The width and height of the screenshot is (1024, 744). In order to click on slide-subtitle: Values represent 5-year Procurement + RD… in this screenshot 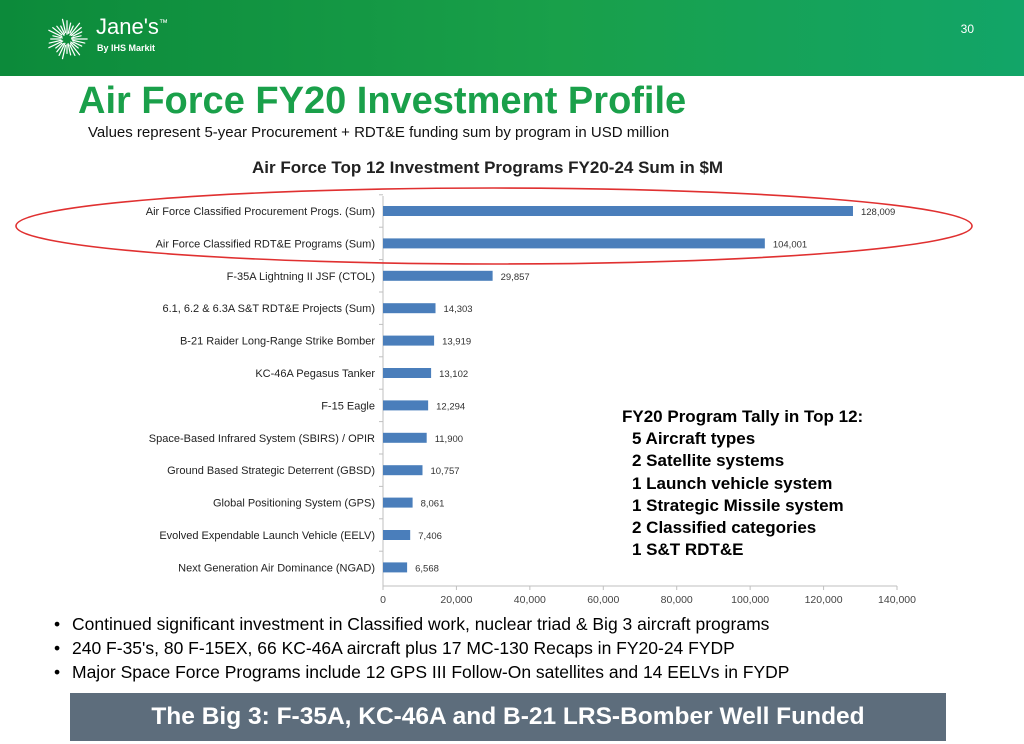, I will do `click(379, 132)`.